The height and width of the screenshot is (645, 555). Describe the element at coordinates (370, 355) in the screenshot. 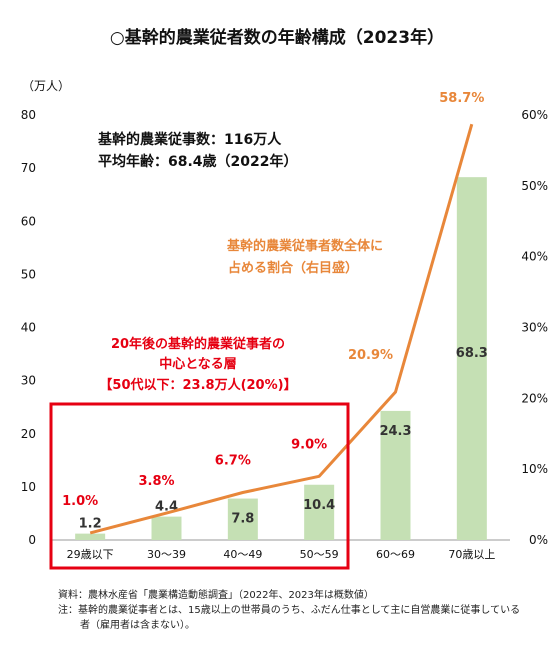

I see `share-label: 20.9%` at that location.